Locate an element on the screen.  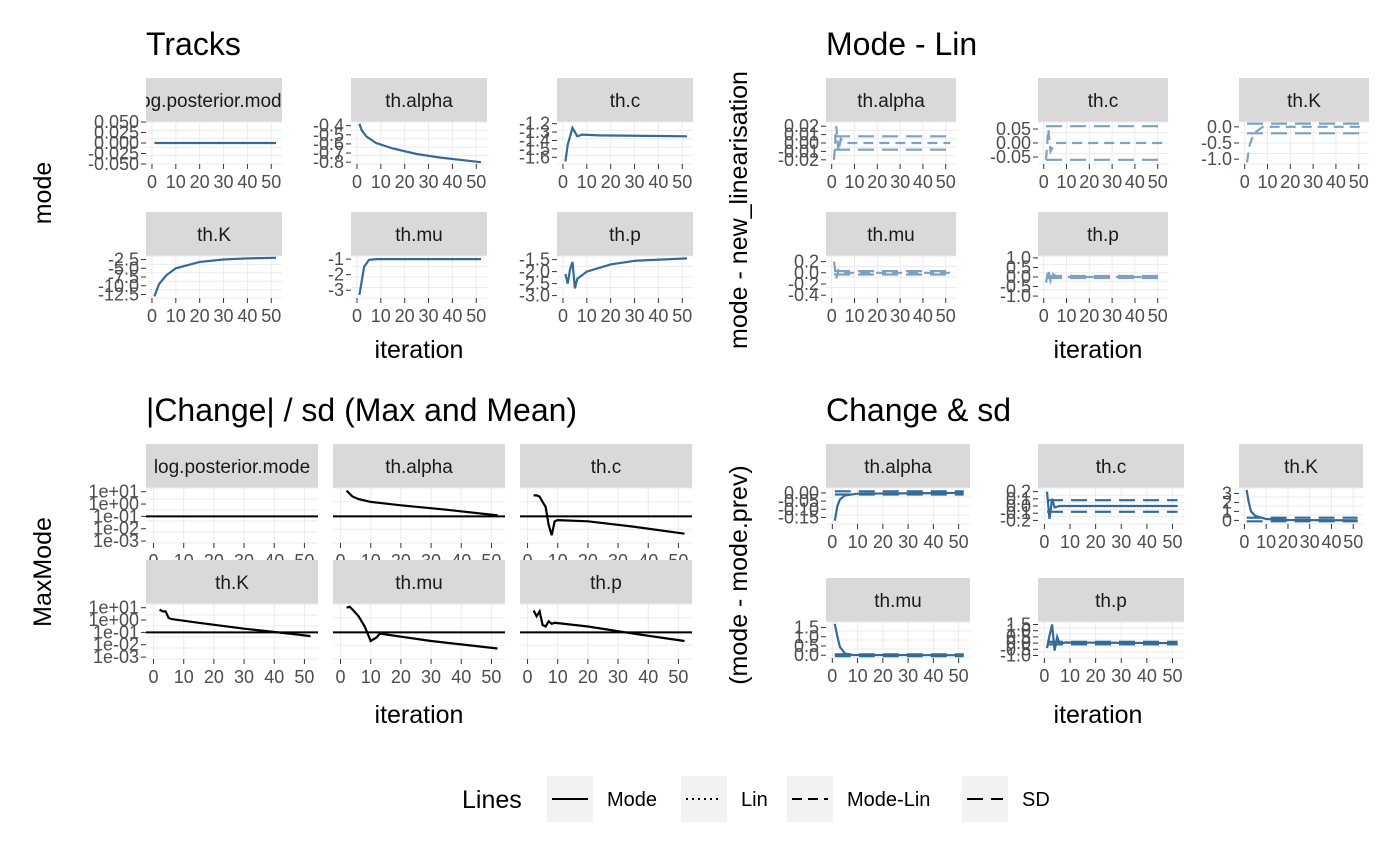
y-axis-title: mode is located at coordinates (43, 193).